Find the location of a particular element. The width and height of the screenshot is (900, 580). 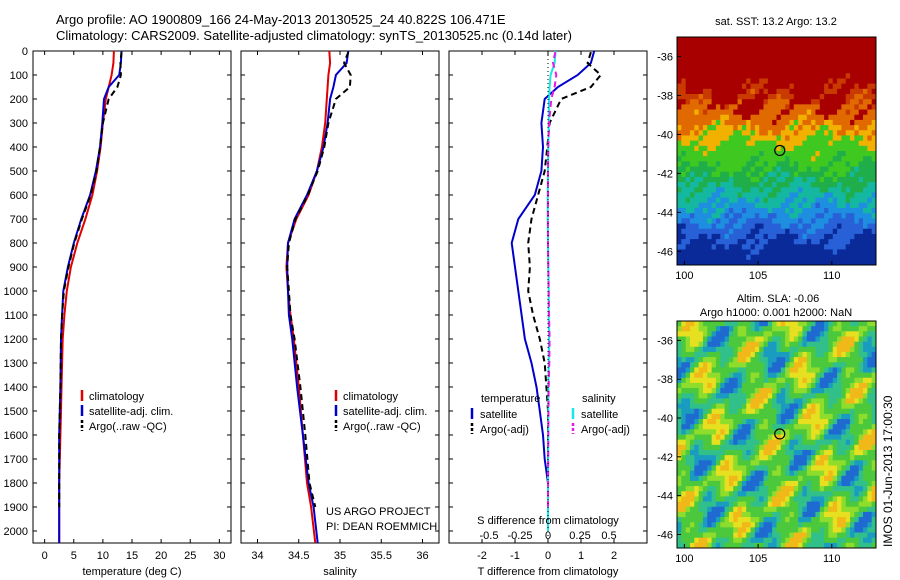

depth-tick-label: 500 is located at coordinates (19, 172).